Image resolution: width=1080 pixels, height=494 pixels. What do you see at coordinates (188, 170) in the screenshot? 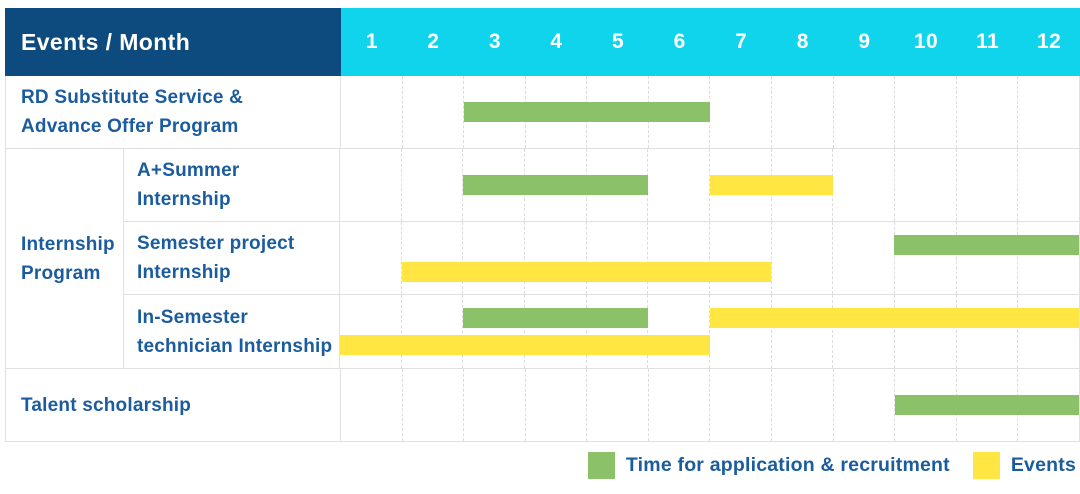
I see `label-line: A+Summer` at bounding box center [188, 170].